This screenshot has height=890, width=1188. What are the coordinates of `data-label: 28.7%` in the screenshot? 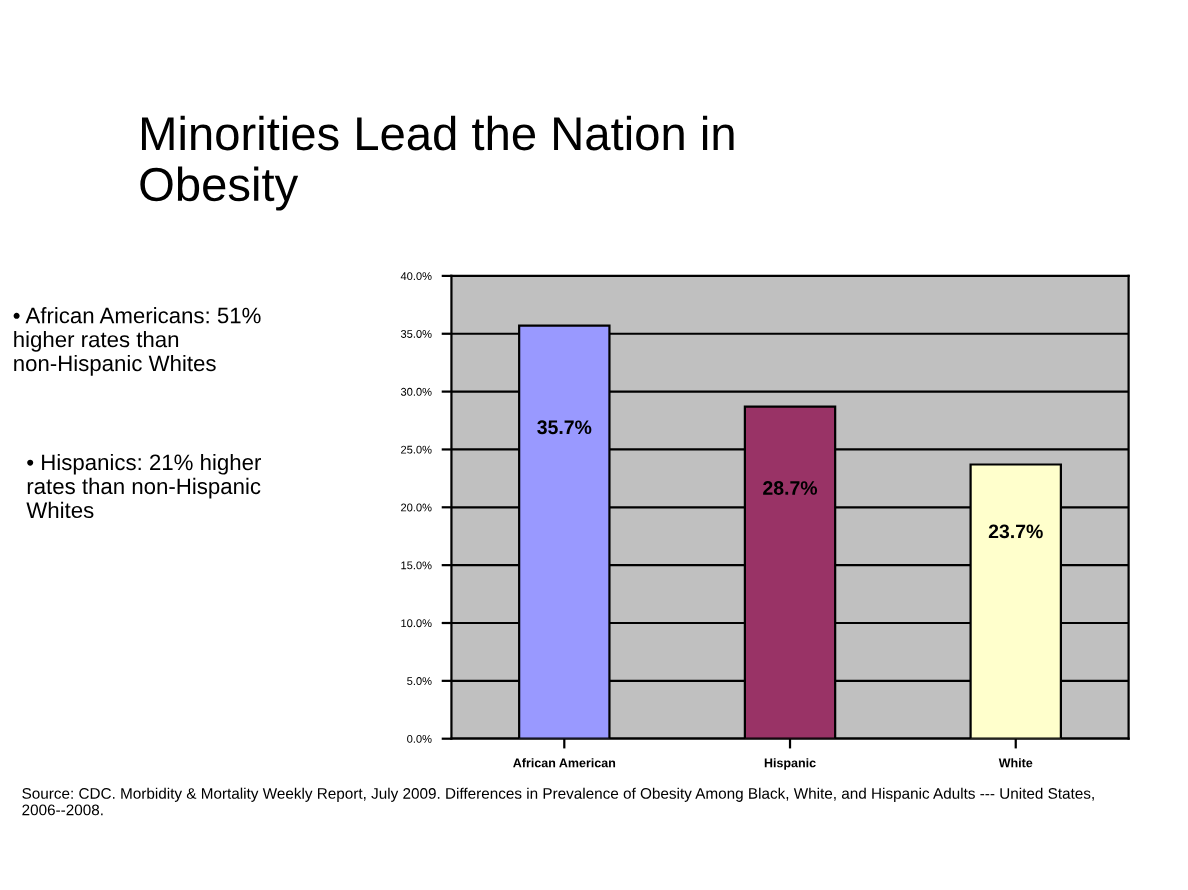 It's located at (790, 488).